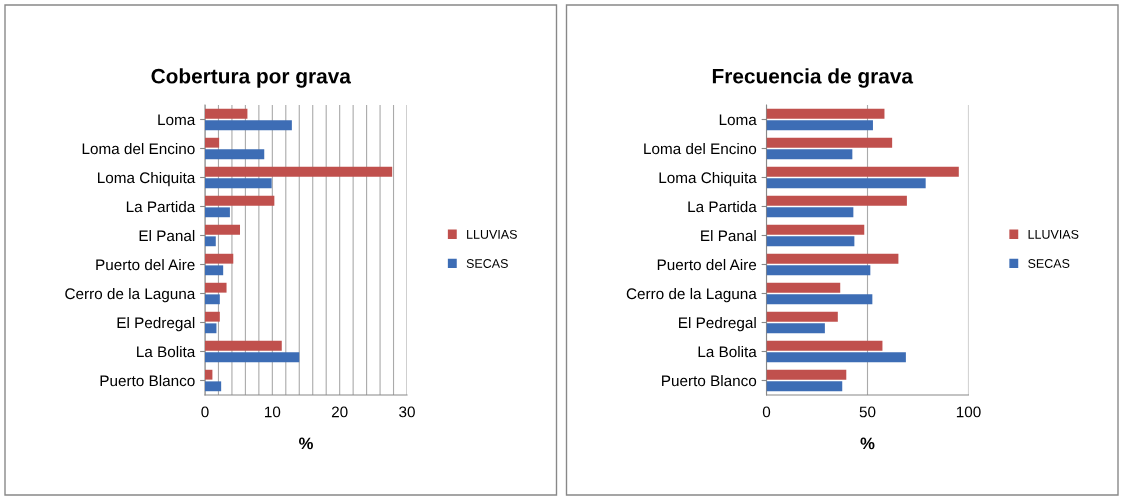 The width and height of the screenshot is (1123, 500). What do you see at coordinates (867, 412) in the screenshot?
I see `x-tick-label: 50` at bounding box center [867, 412].